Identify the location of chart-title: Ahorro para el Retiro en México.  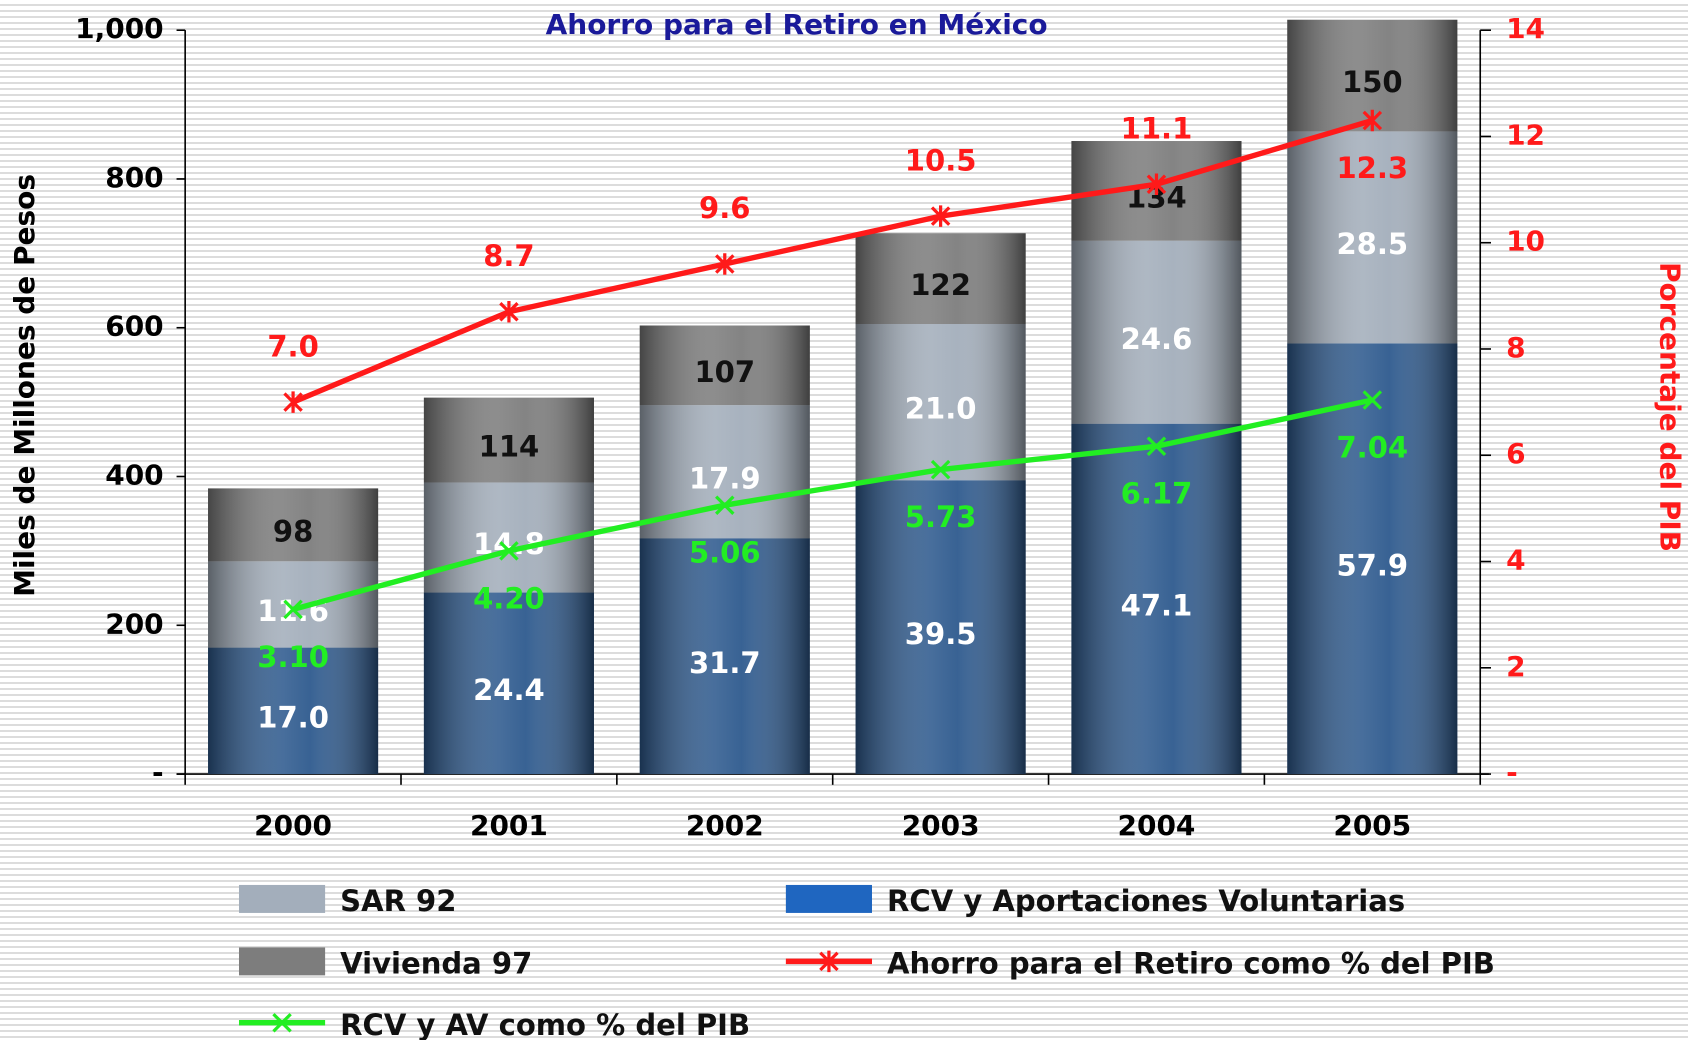
(797, 24).